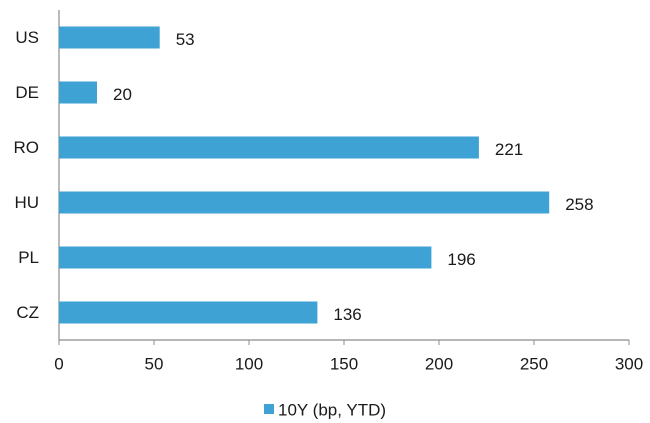 Image resolution: width=650 pixels, height=423 pixels. I want to click on bar-pl, so click(245, 257).